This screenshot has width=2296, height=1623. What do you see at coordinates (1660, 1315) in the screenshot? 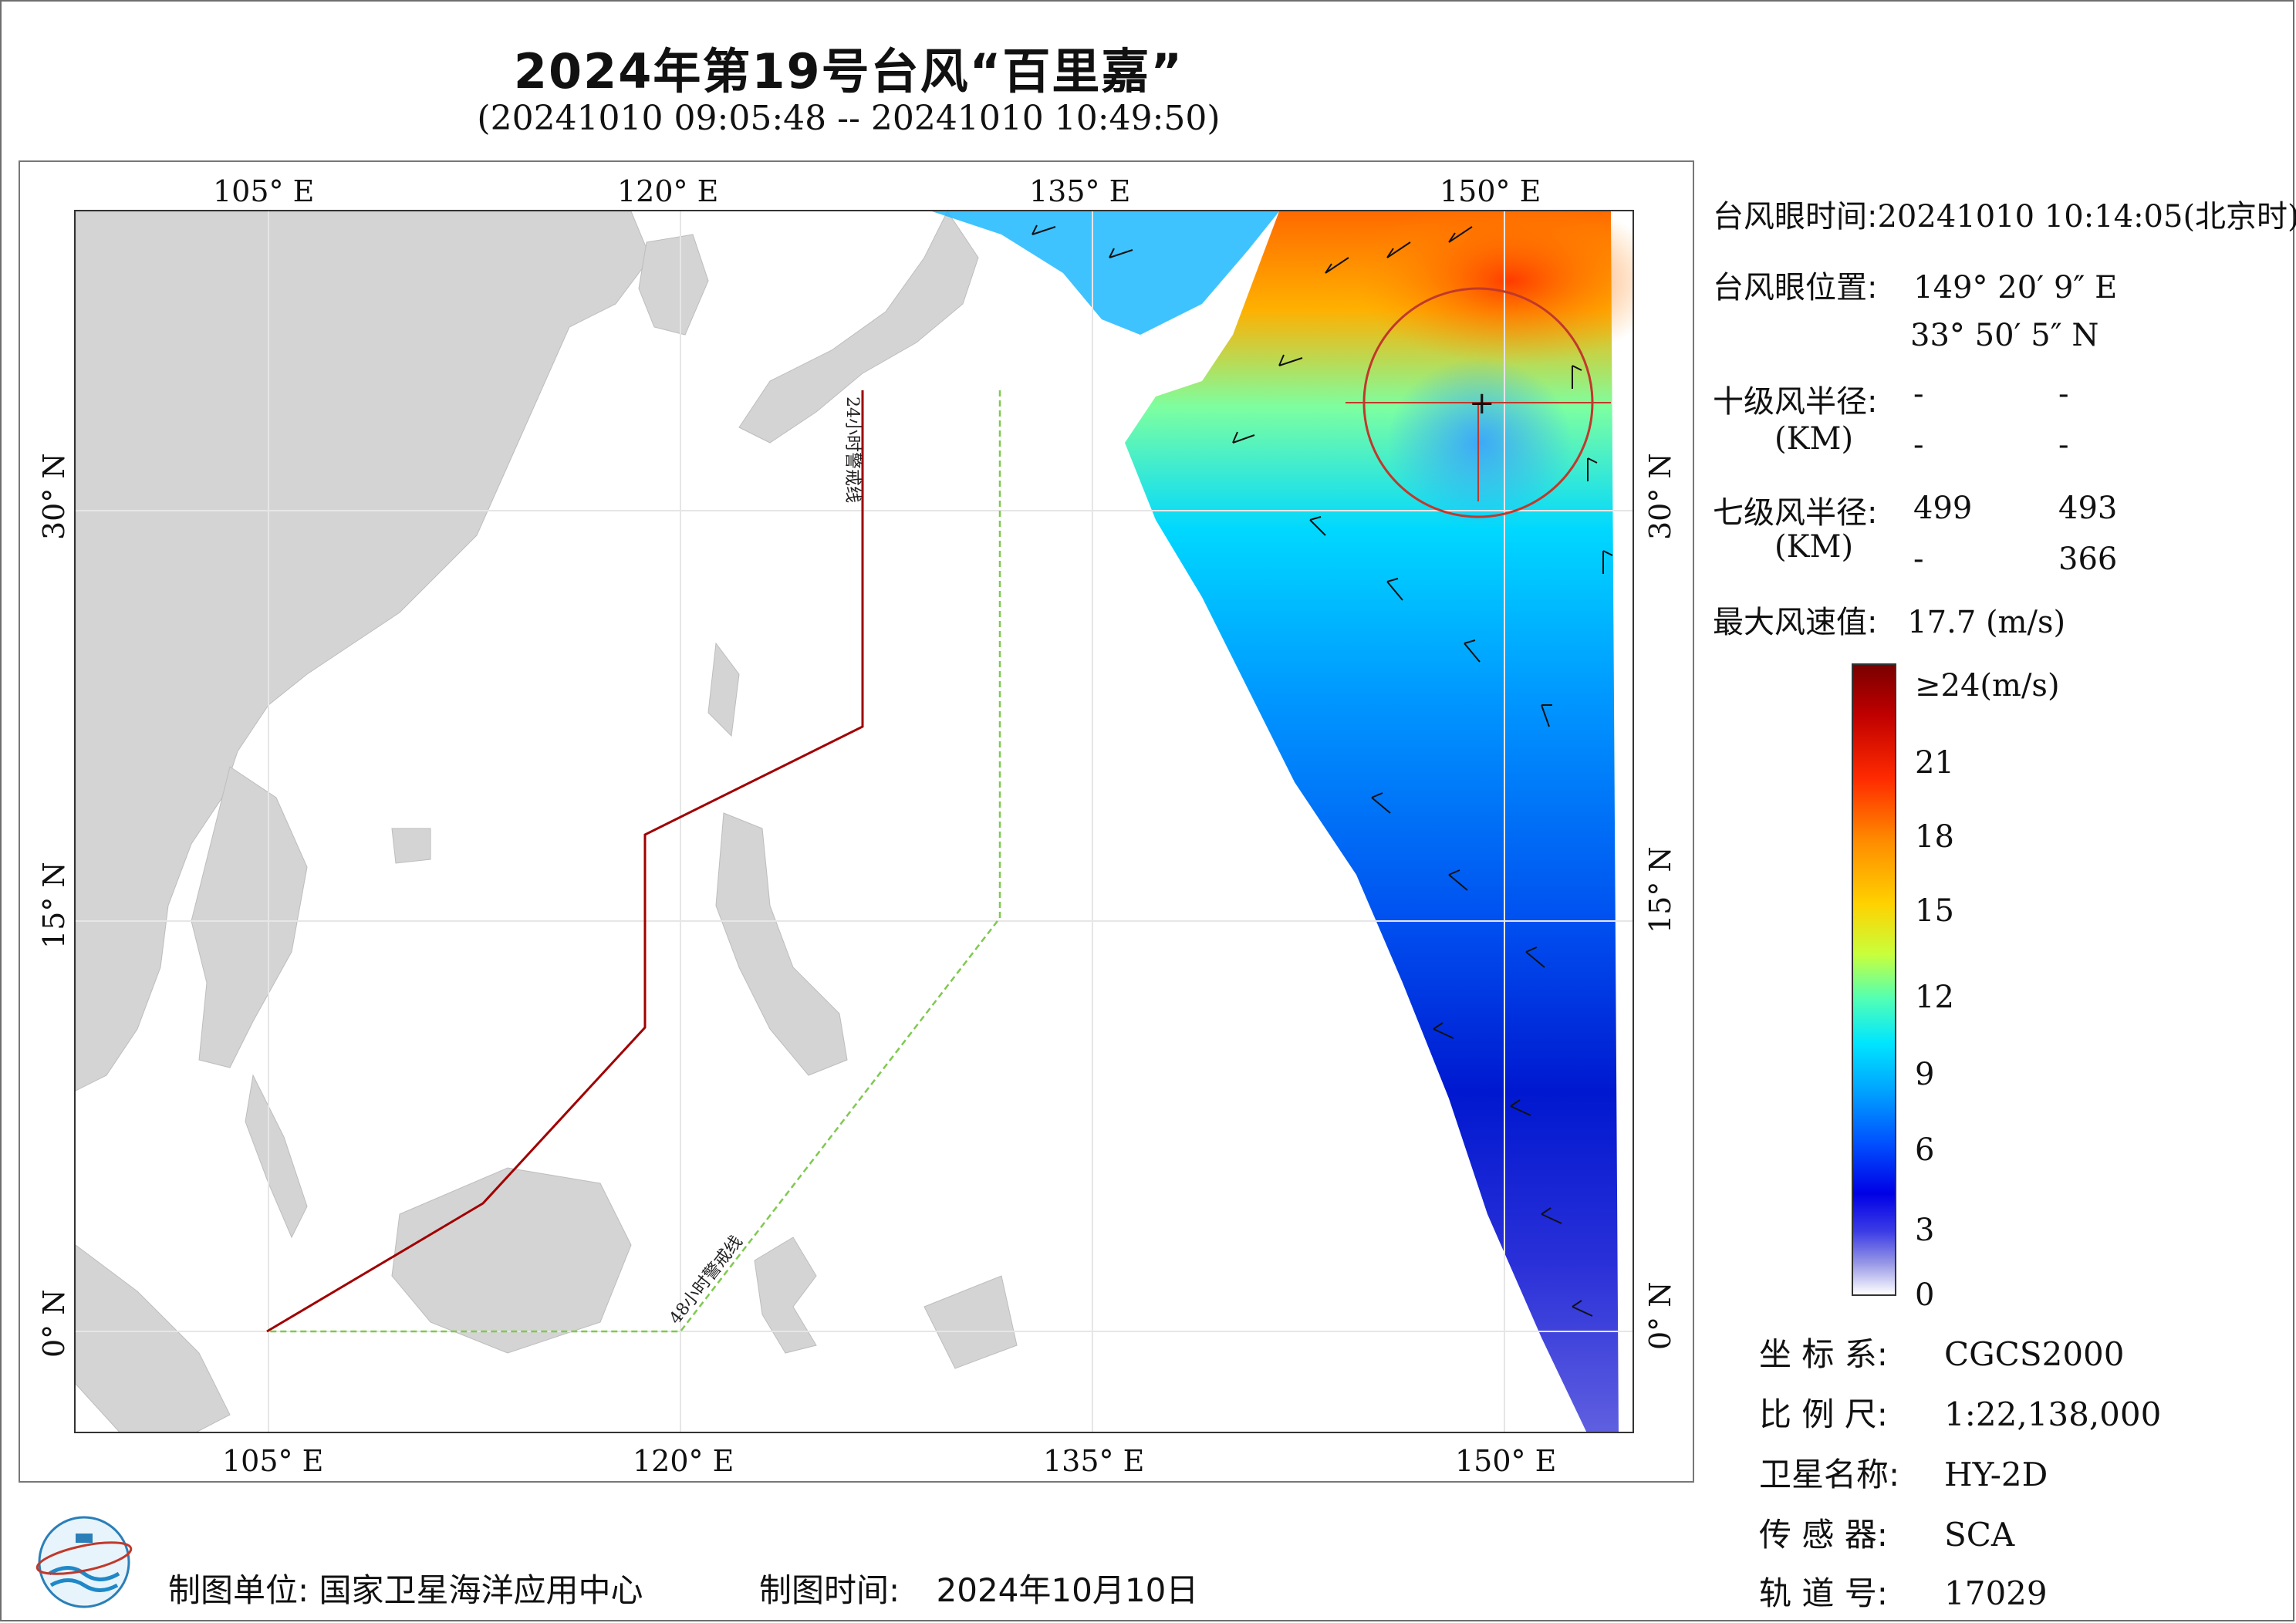
I see `lat-tick-right-0: 0° N` at bounding box center [1660, 1315].